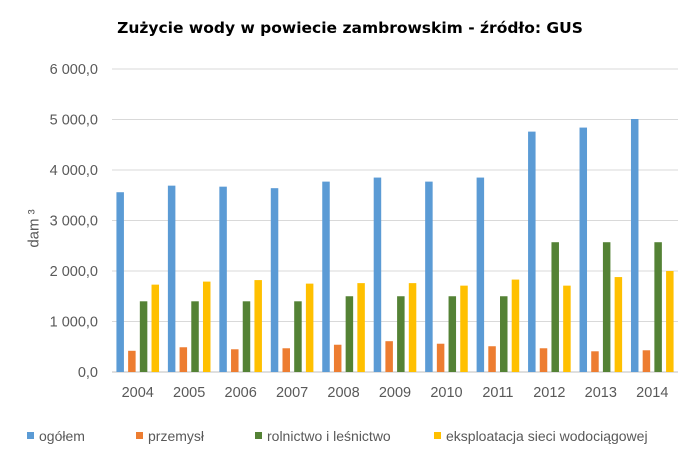 The height and width of the screenshot is (465, 700). I want to click on x-tick-label: 2007, so click(292, 393).